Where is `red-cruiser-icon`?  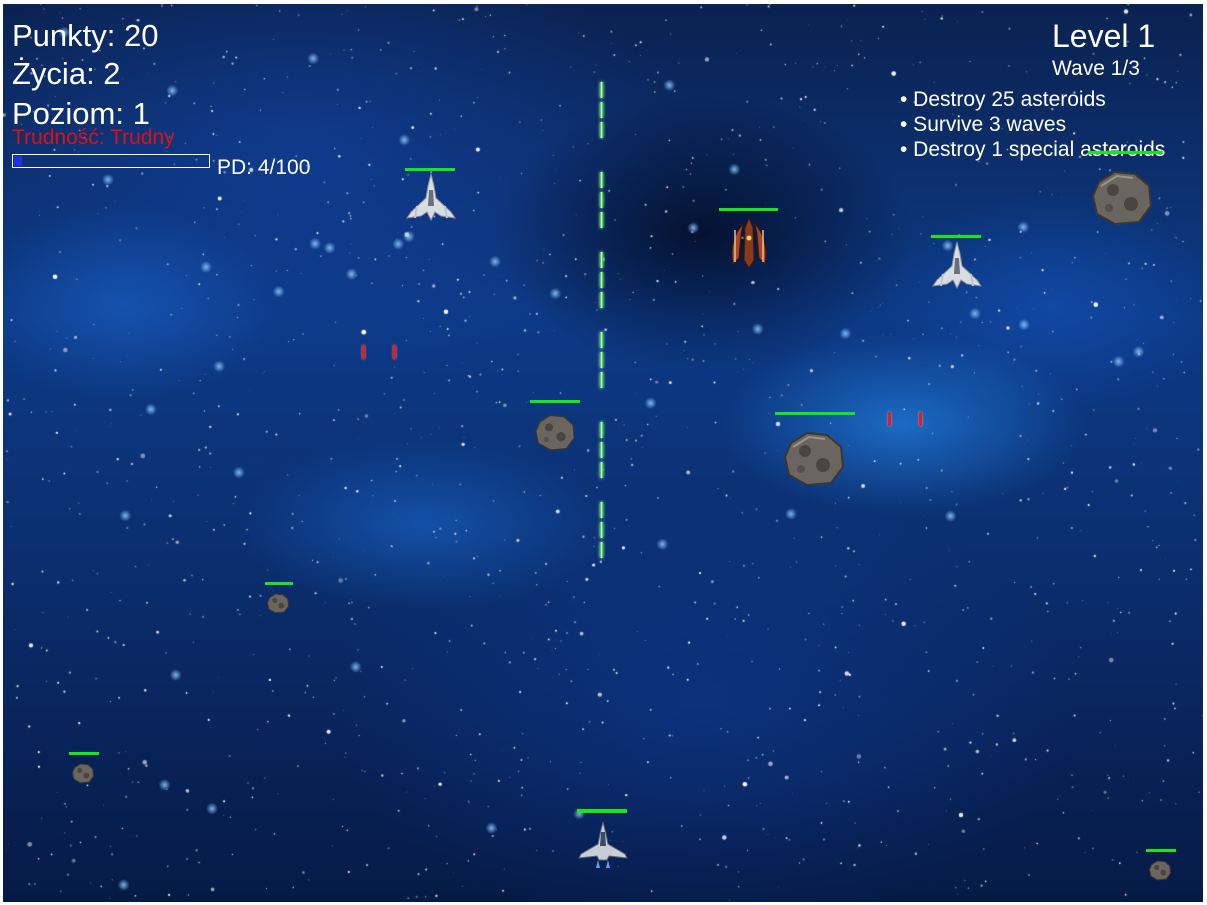 red-cruiser-icon is located at coordinates (749, 242).